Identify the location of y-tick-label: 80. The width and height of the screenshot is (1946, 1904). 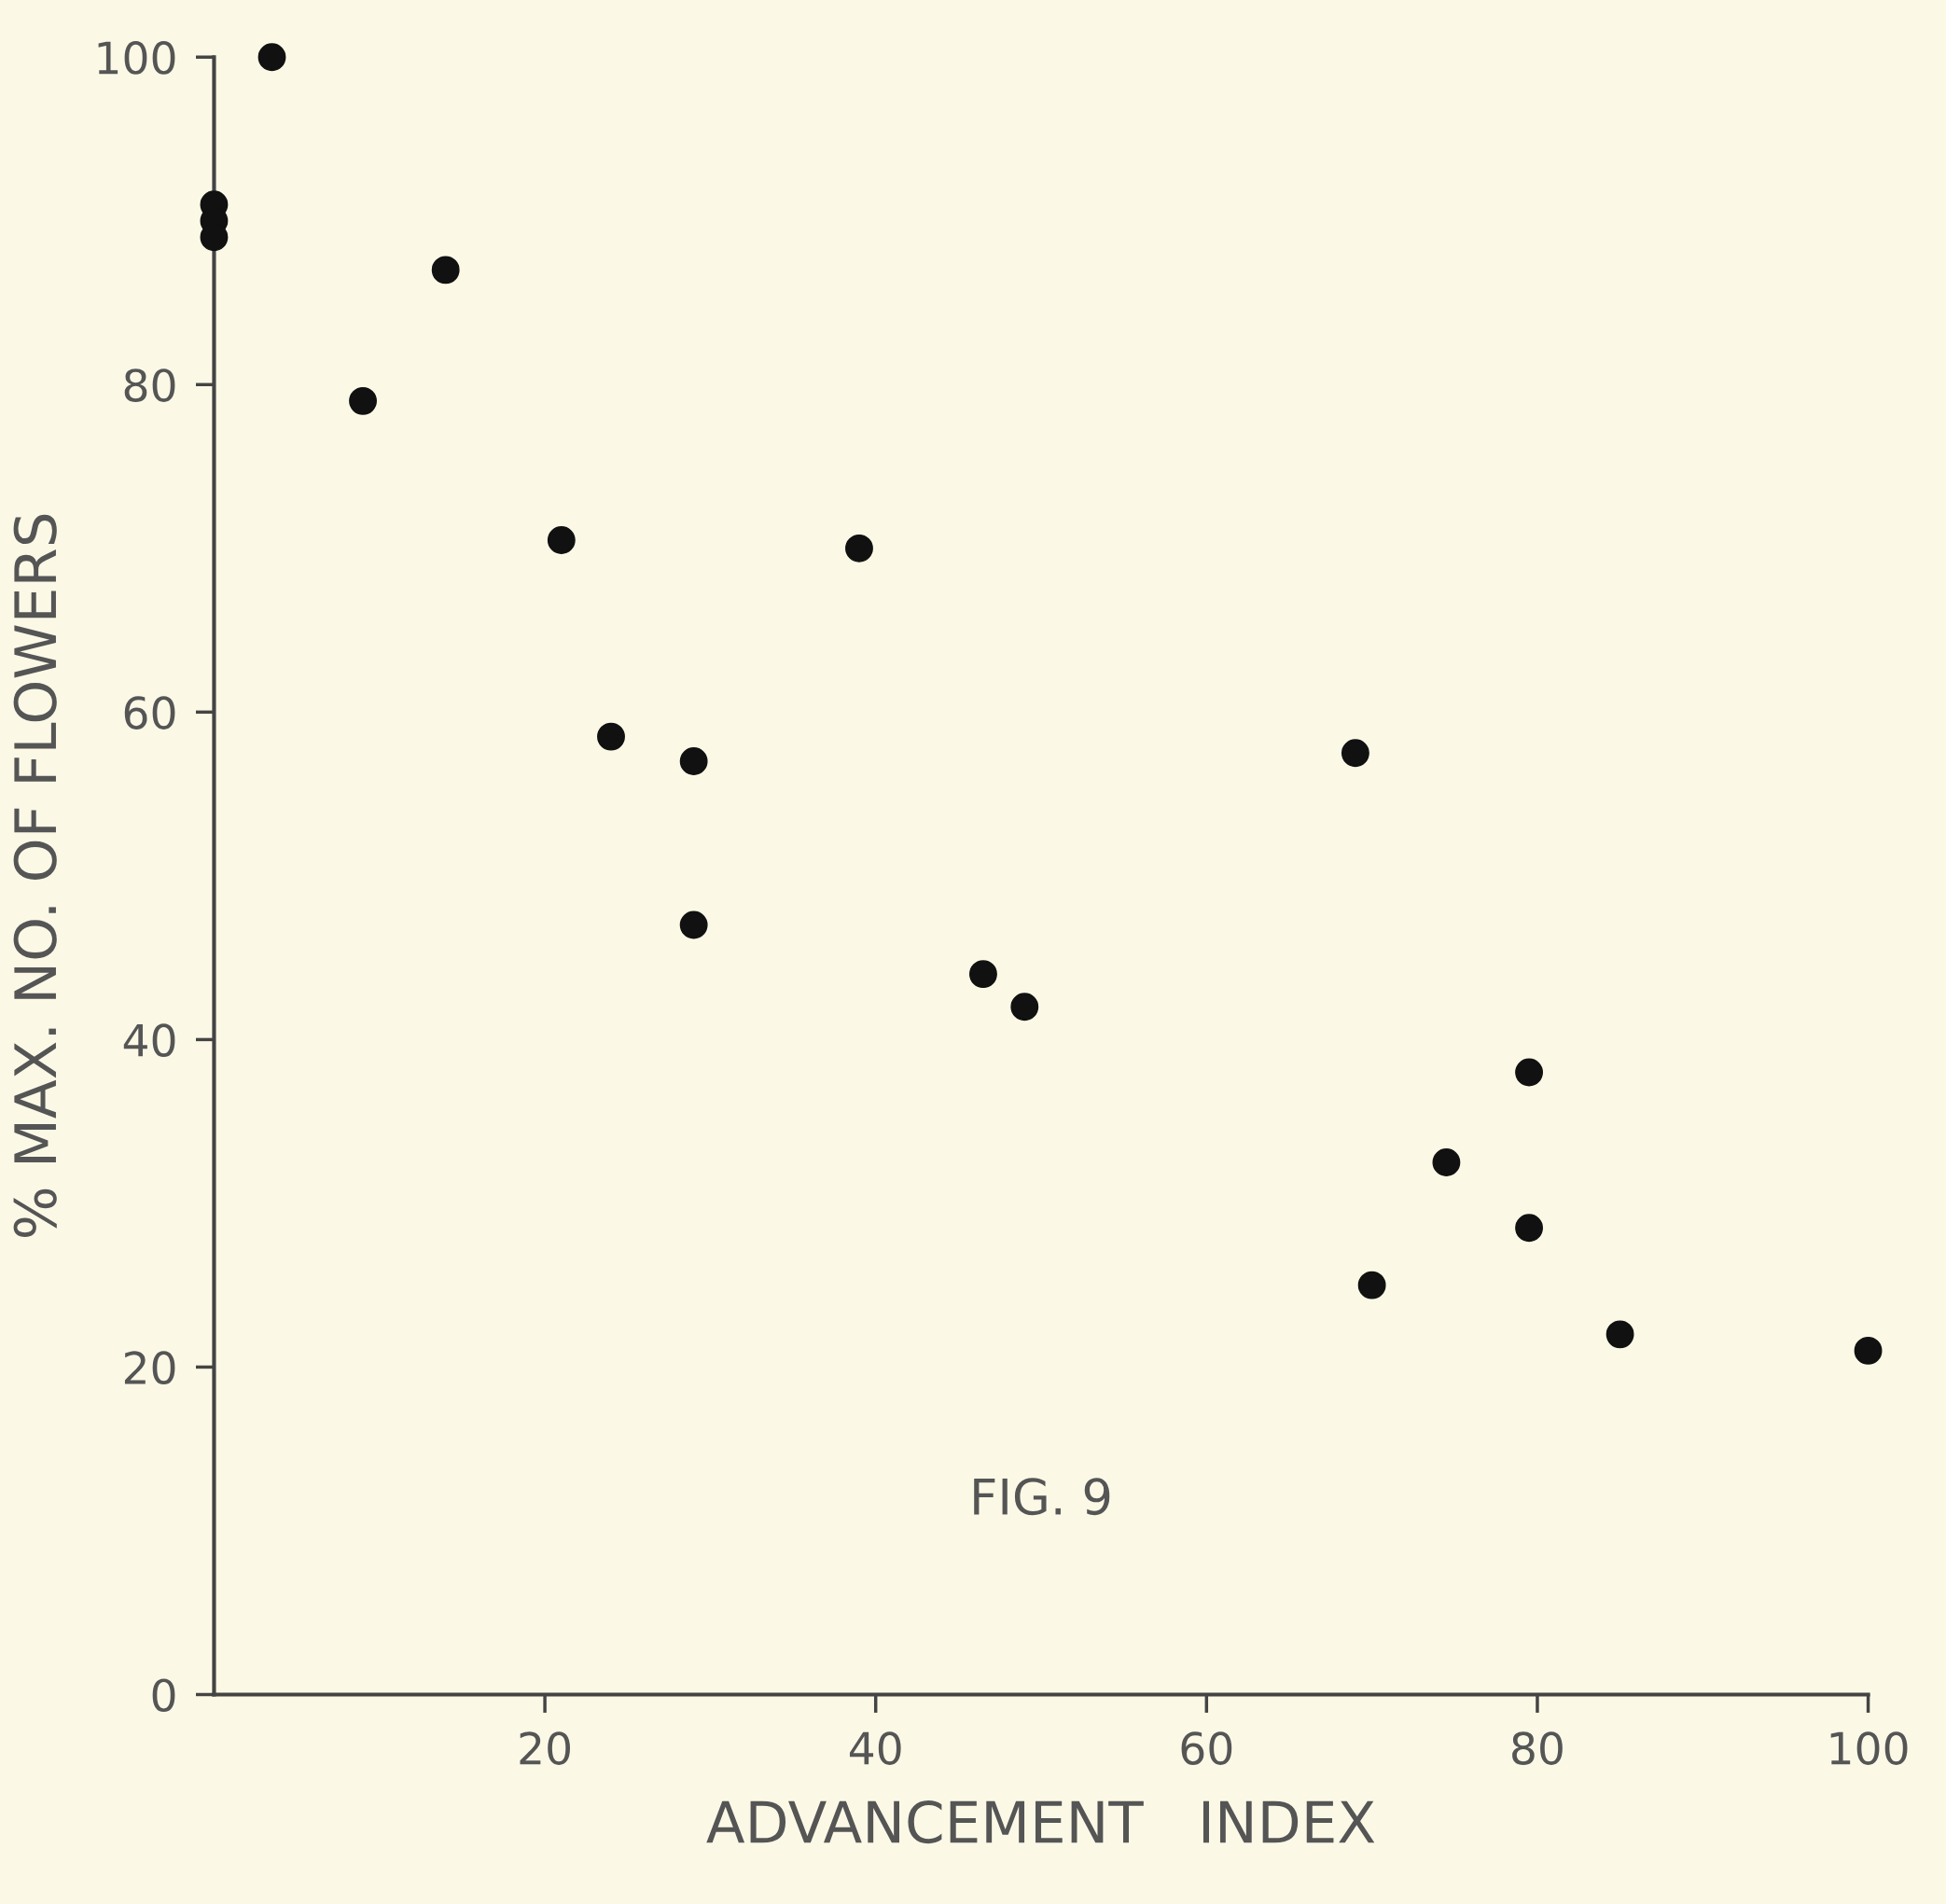
(149, 385).